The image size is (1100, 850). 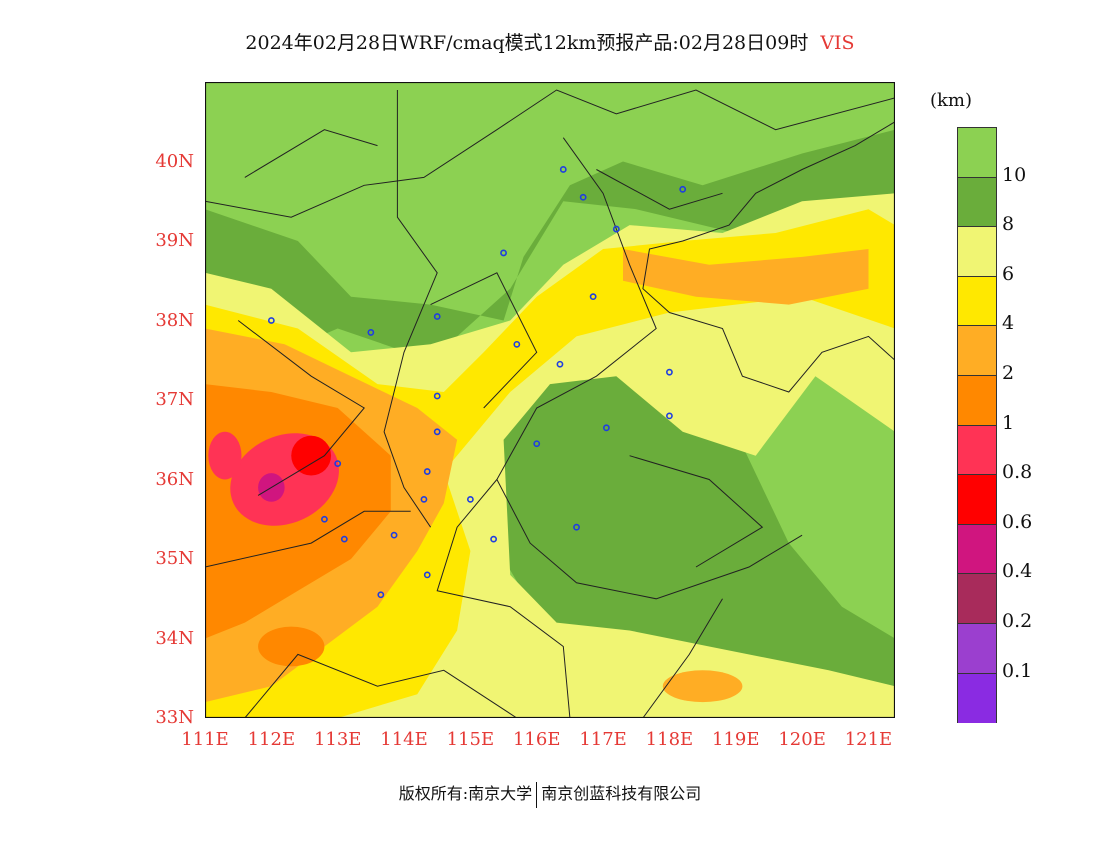 What do you see at coordinates (174, 240) in the screenshot?
I see `lat-label: 39N` at bounding box center [174, 240].